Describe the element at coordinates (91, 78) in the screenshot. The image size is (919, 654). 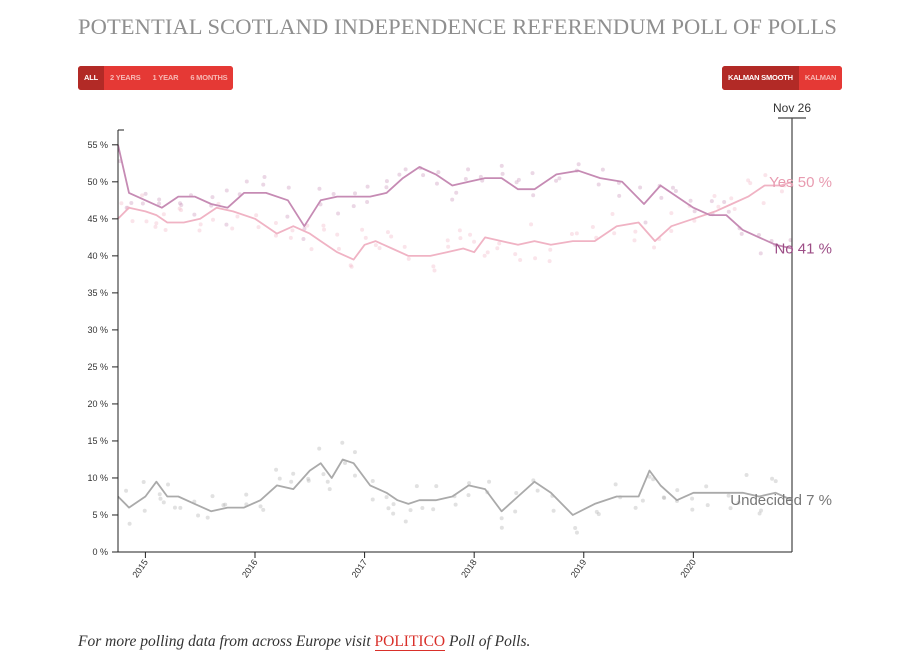
I see `range-all-button: ALL` at that location.